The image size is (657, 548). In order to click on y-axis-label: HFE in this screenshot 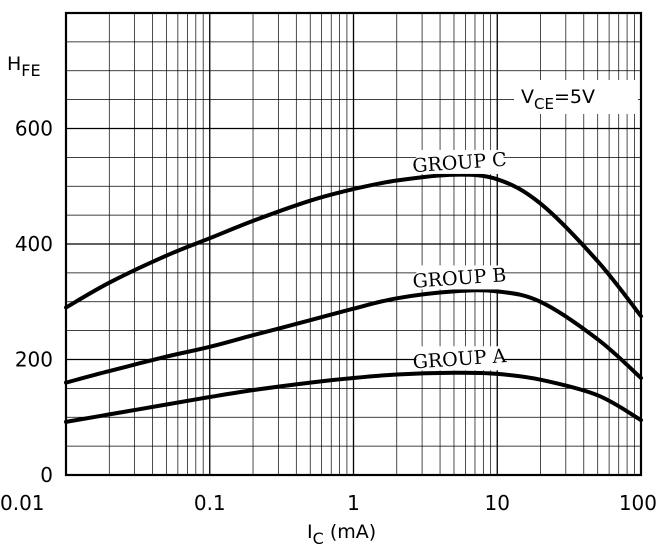, I will do `click(24, 66)`.